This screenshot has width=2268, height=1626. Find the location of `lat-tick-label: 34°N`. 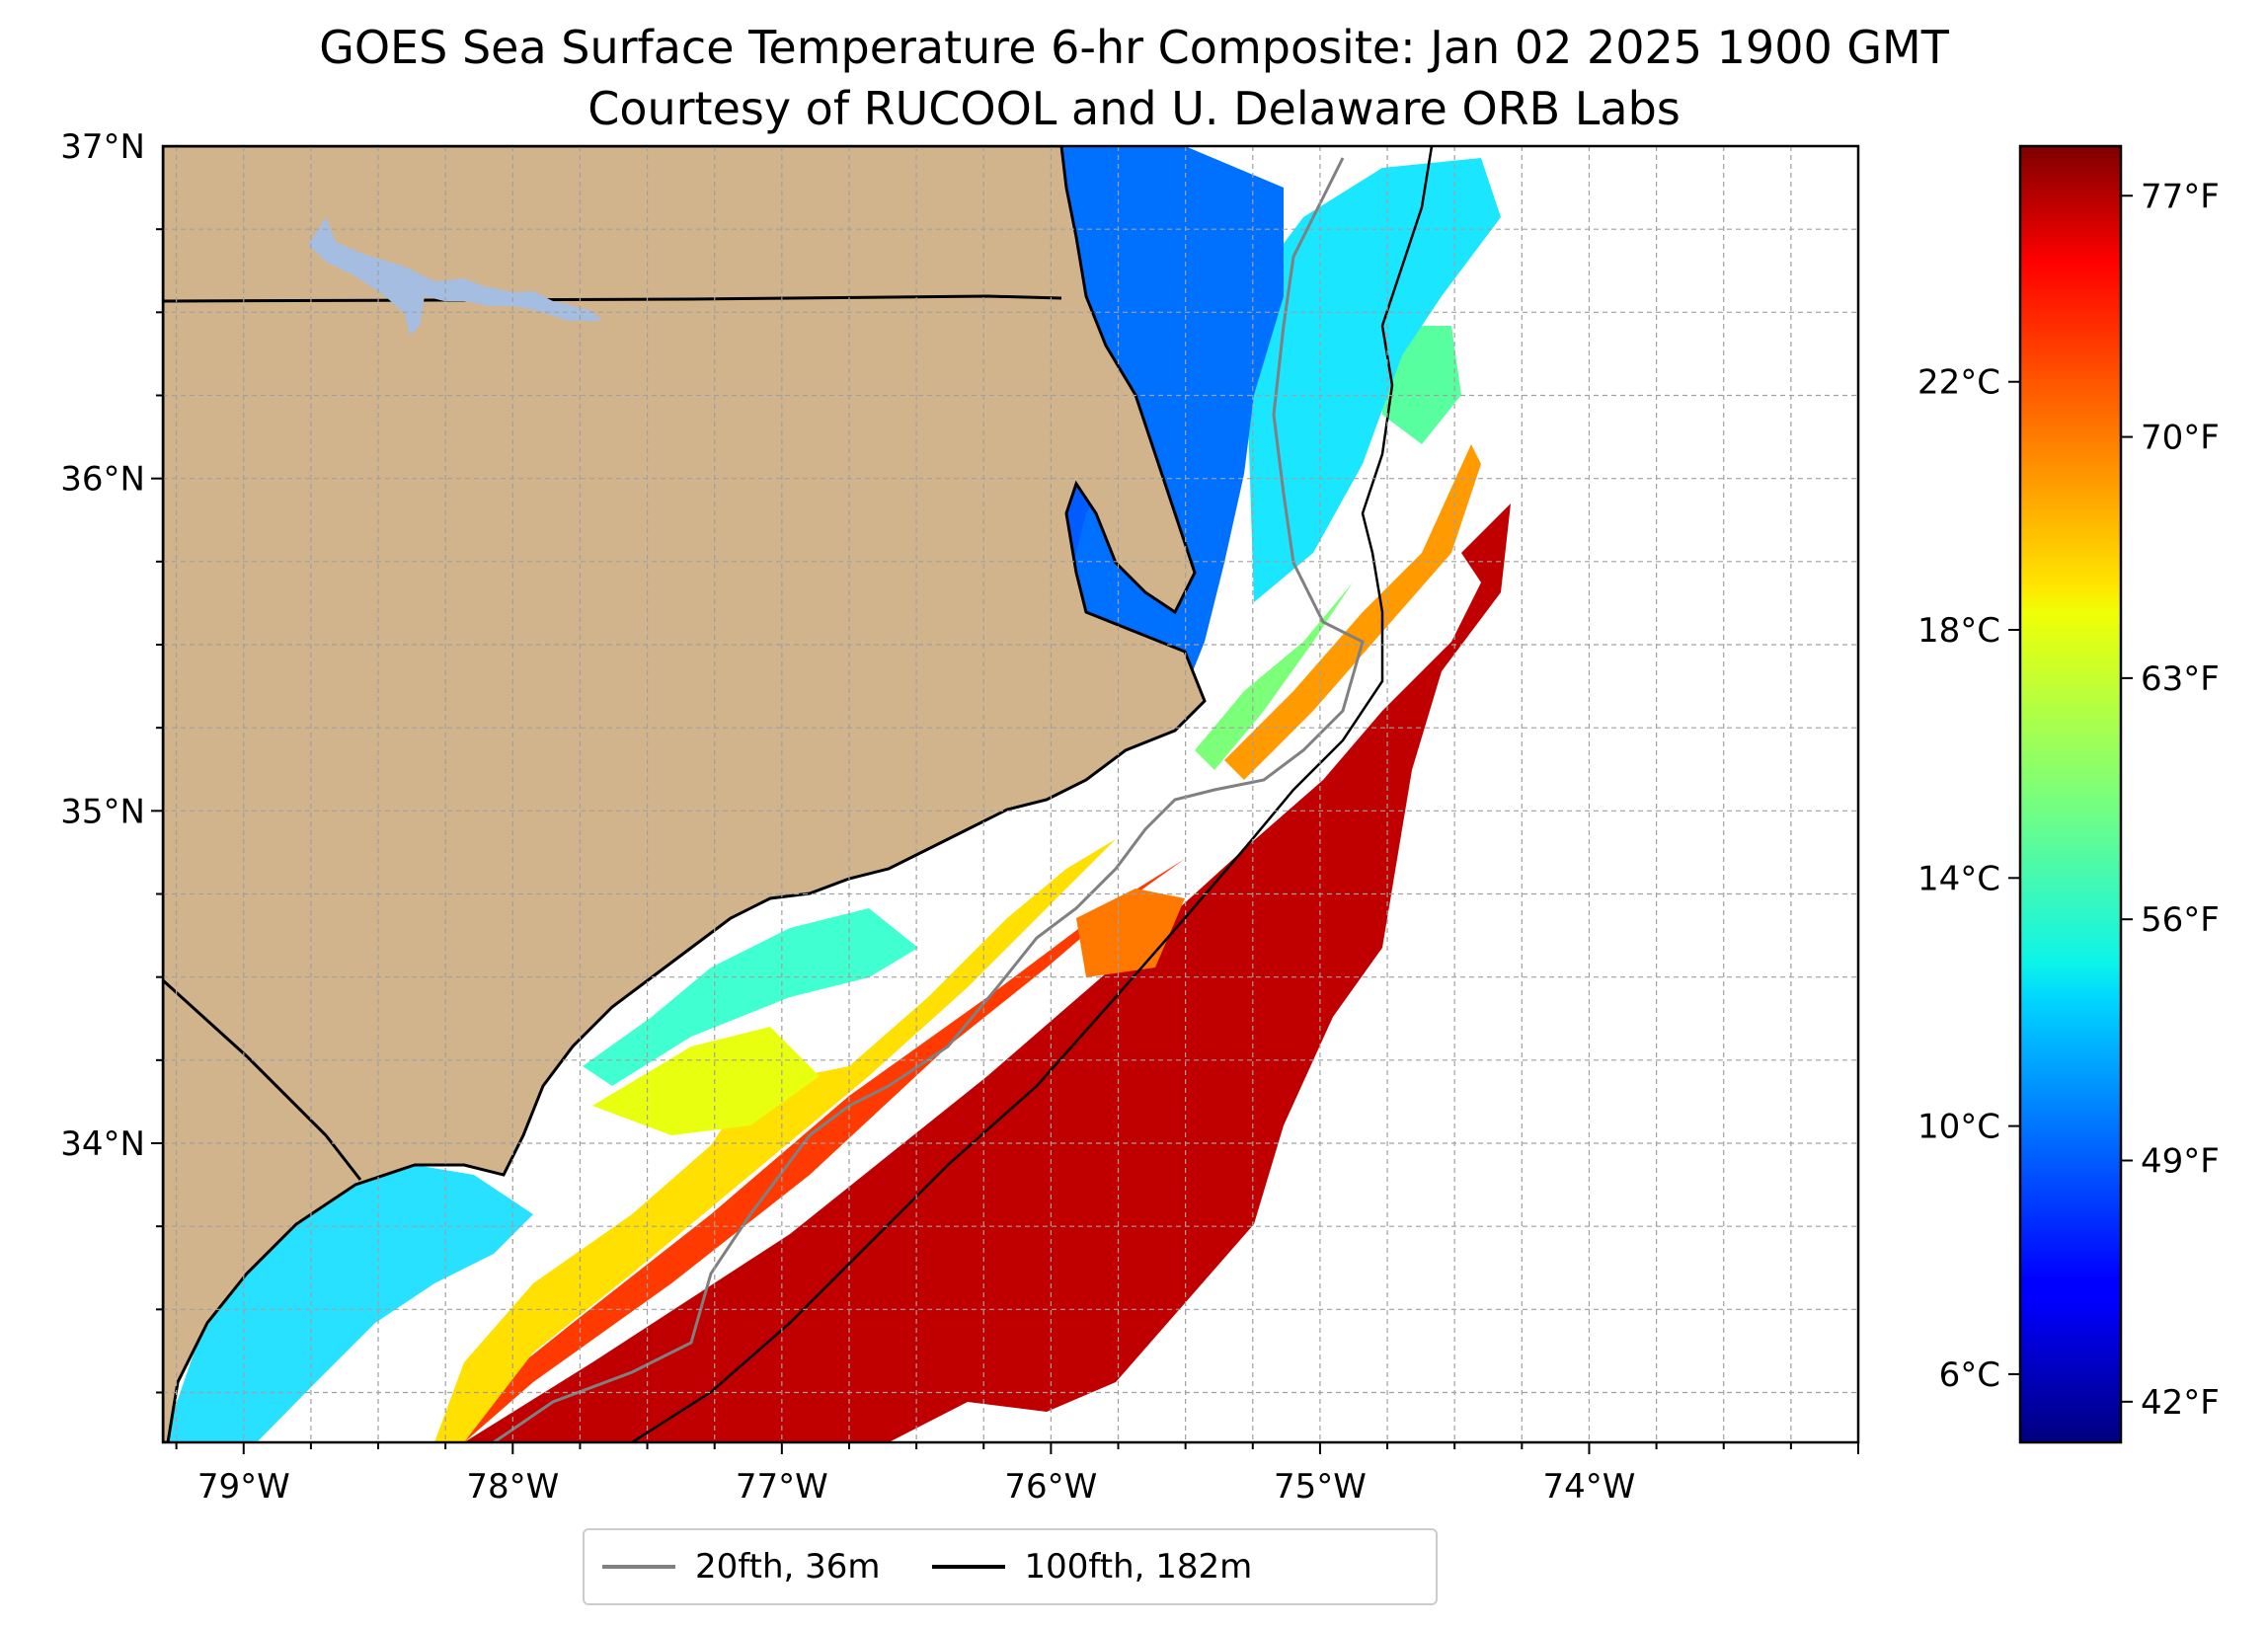

lat-tick-label: 34°N is located at coordinates (102, 1144).